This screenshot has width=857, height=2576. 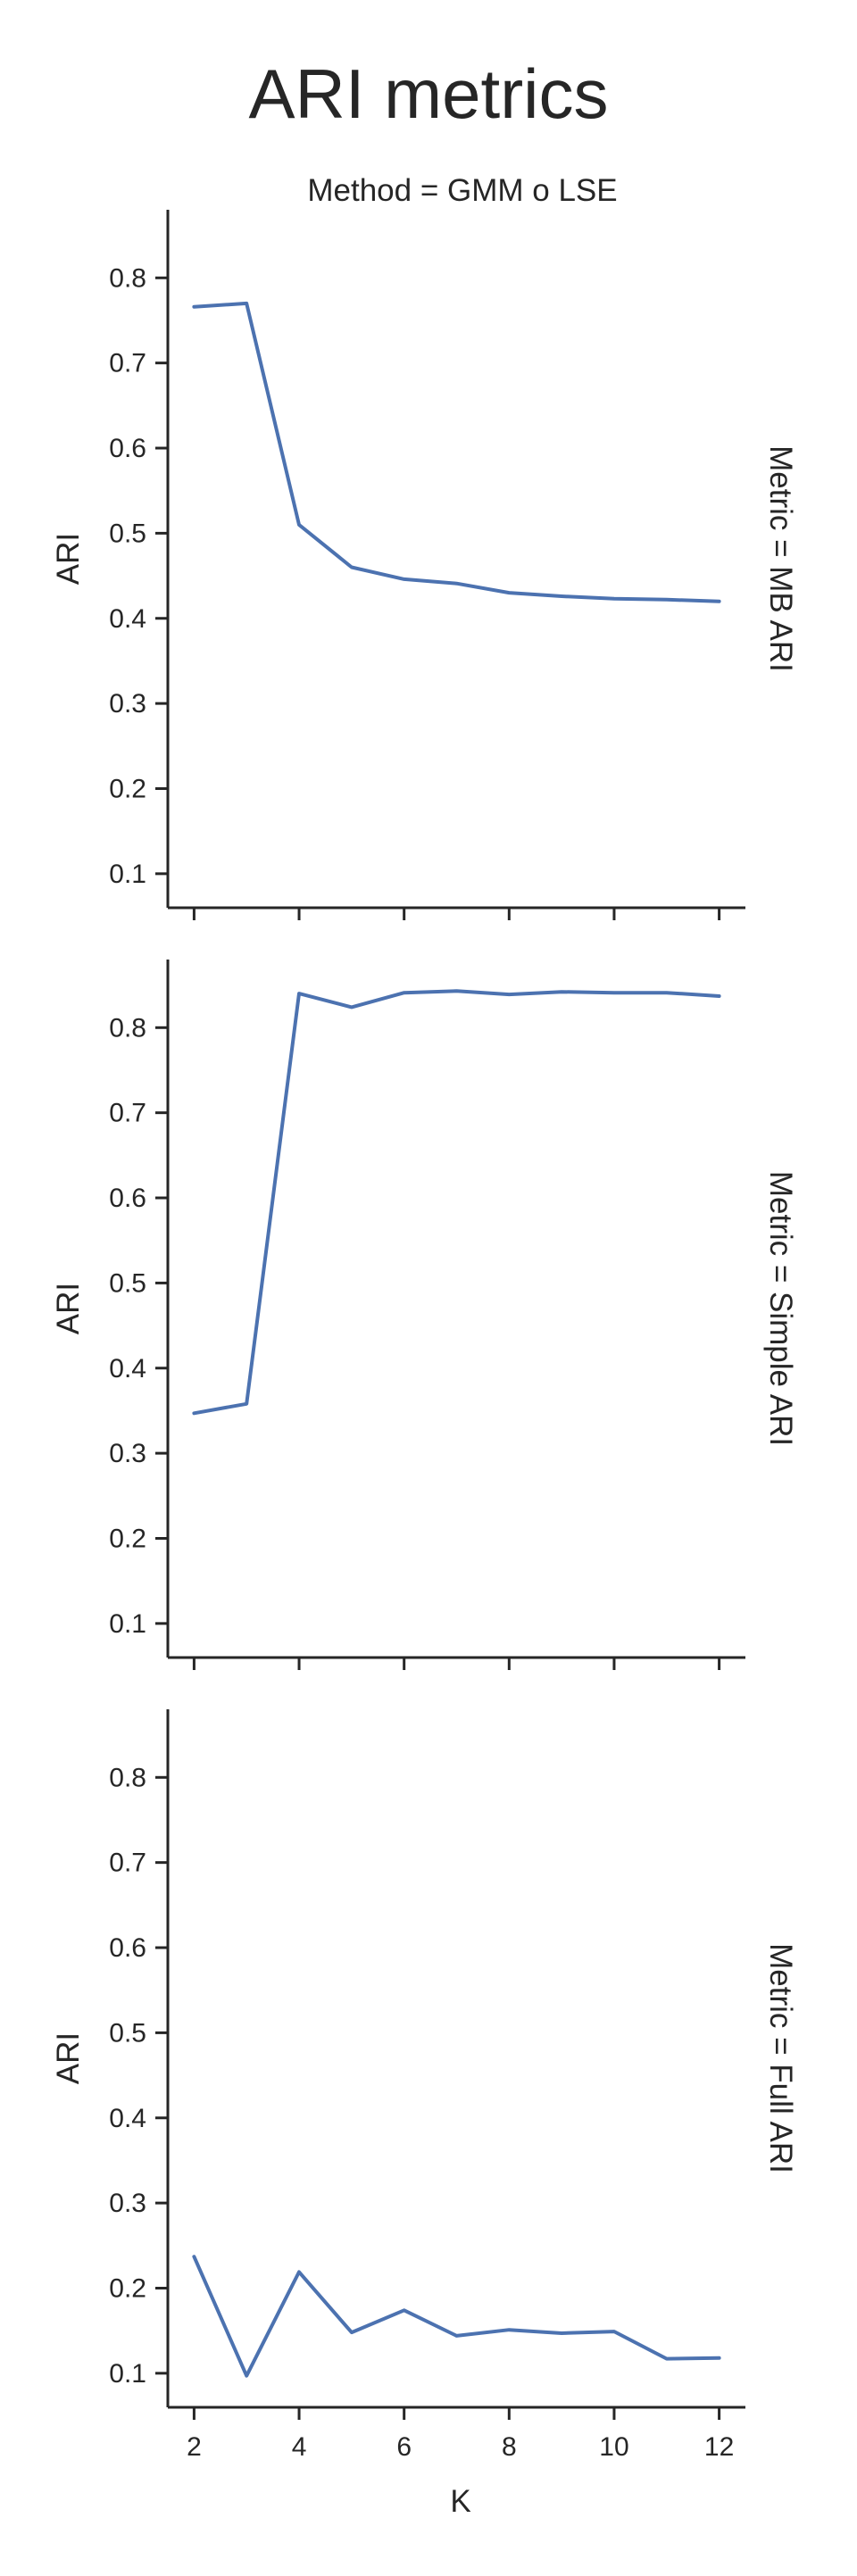 I want to click on x-tick-label: 10, so click(x=613, y=2447).